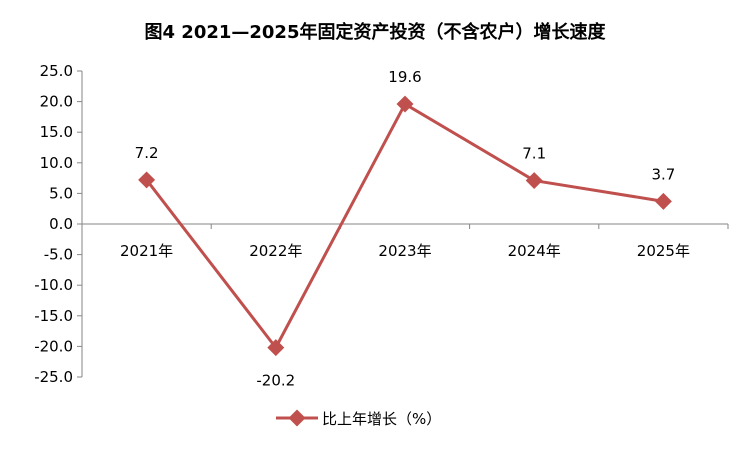  Describe the element at coordinates (147, 153) in the screenshot. I see `data-label: 7.2` at that location.